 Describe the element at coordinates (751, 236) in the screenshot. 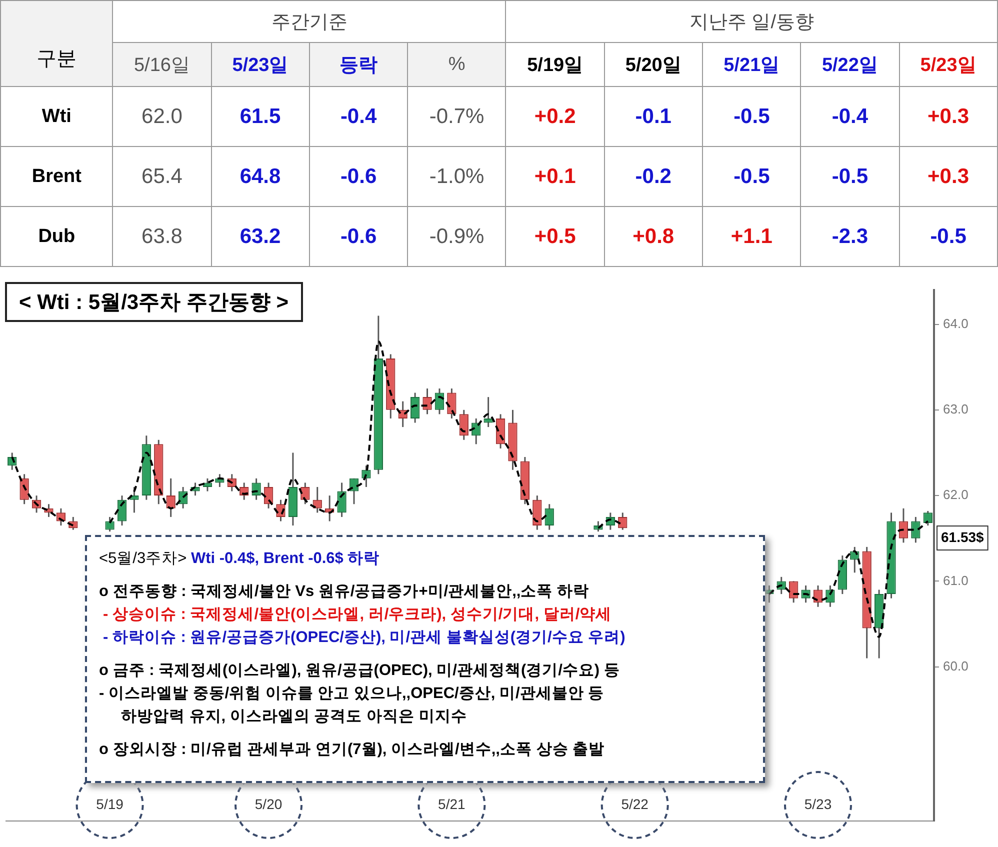

I see `data-label: +1.1` at that location.